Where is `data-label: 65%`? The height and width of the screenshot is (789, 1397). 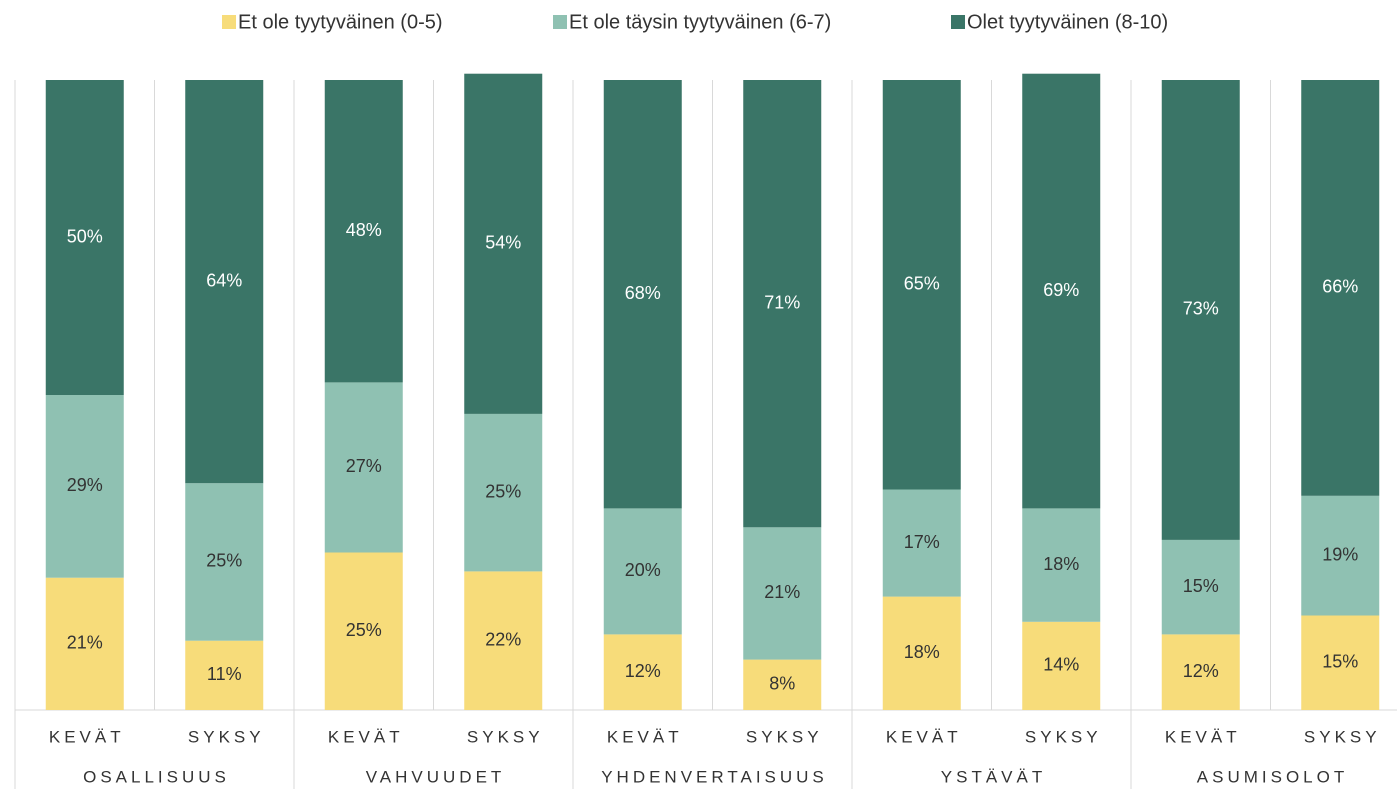
data-label: 65% is located at coordinates (922, 284).